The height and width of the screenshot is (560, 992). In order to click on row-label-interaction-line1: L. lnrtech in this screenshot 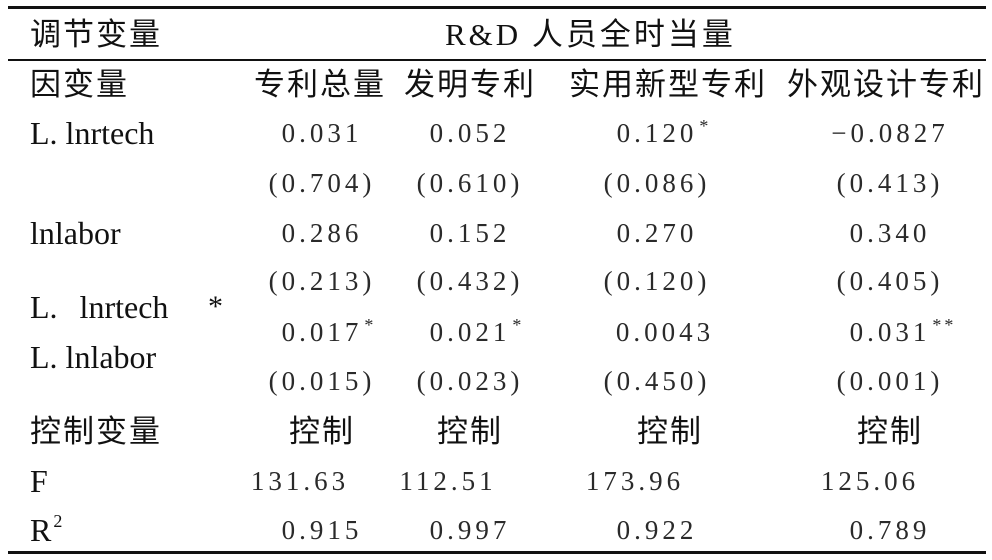, I will do `click(99, 307)`.